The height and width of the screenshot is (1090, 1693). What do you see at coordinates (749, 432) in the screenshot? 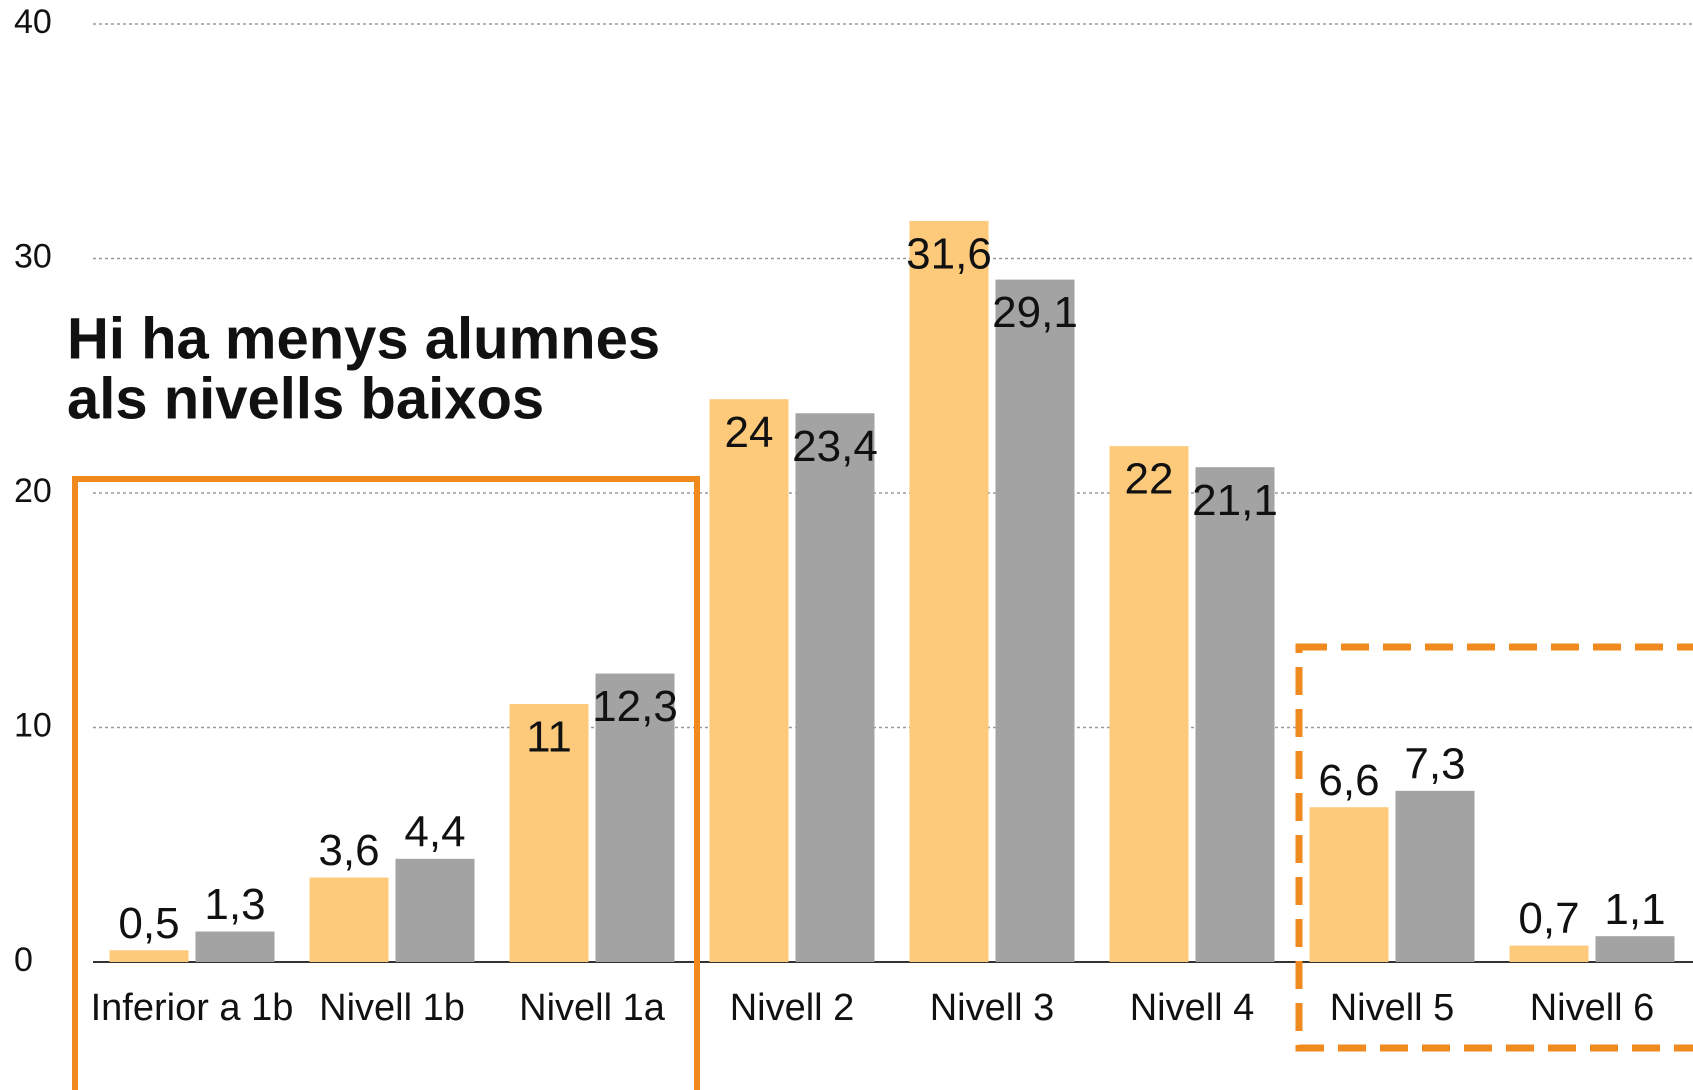
I see `value-label: 24` at bounding box center [749, 432].